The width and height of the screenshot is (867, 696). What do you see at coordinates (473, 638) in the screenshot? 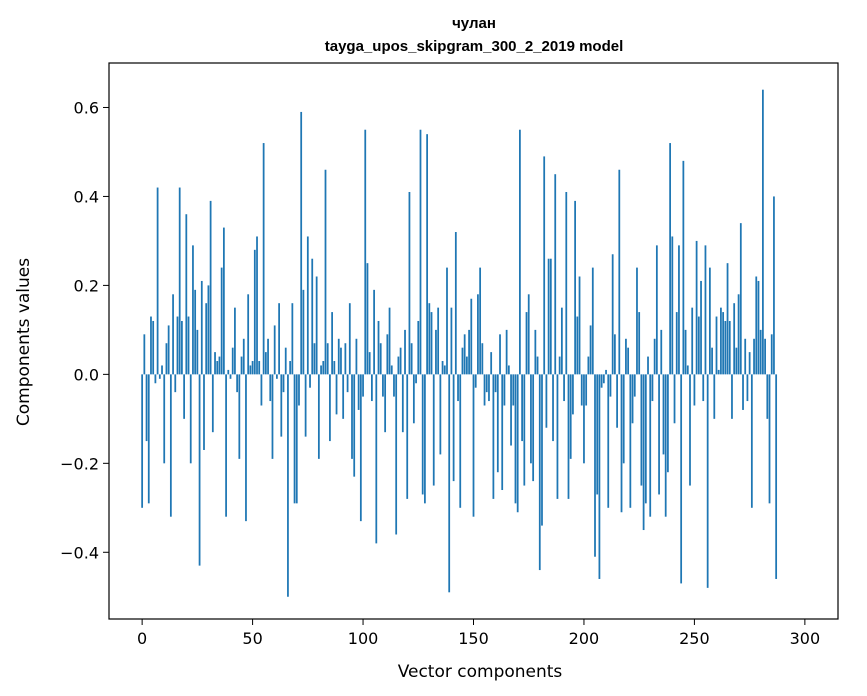
I see `x-tick-label-150: 150` at bounding box center [473, 638].